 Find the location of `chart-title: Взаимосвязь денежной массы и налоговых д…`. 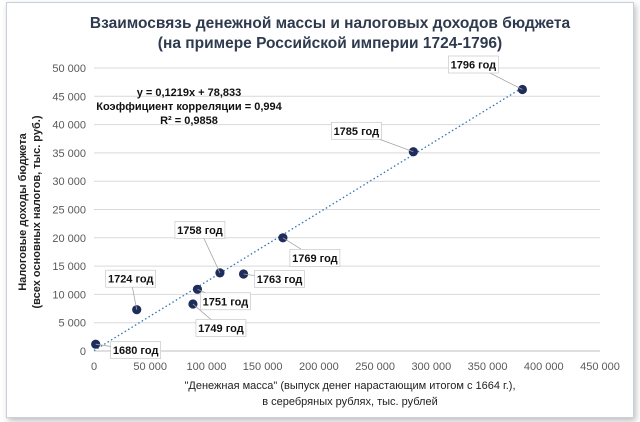

chart-title: Взаимосвязь денежной массы и налоговых д… is located at coordinates (330, 23).